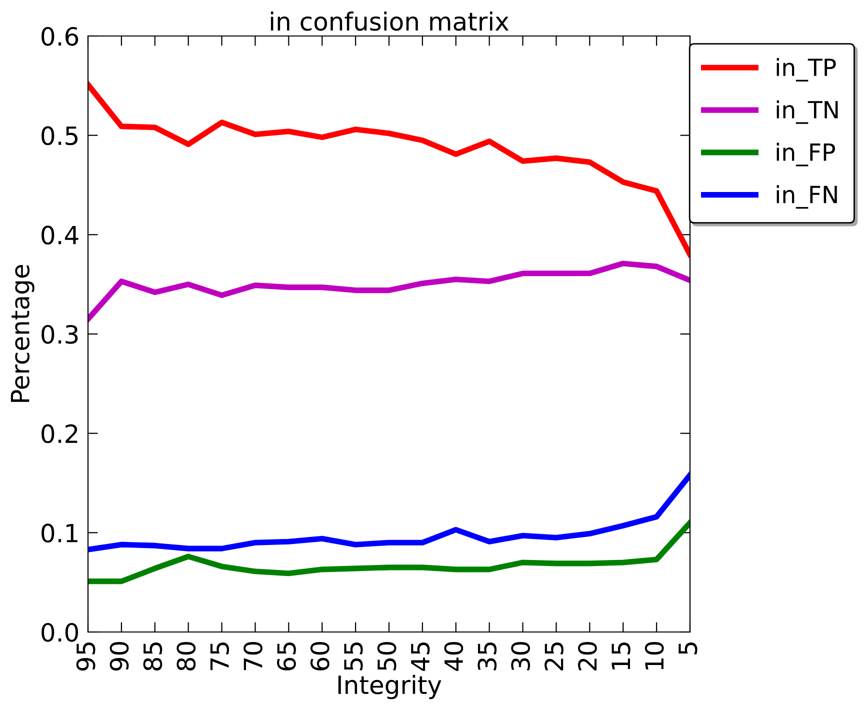 The image size is (868, 706). Describe the element at coordinates (353, 656) in the screenshot. I see `x-tick-label: 55` at that location.